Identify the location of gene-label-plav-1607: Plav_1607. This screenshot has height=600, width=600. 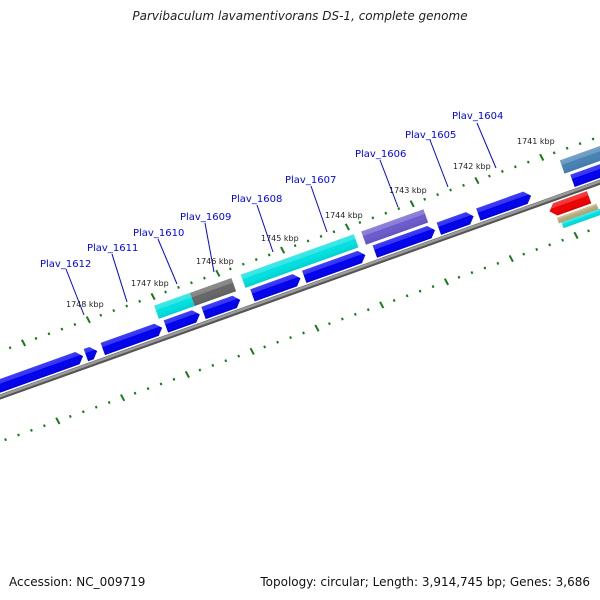
(310, 180).